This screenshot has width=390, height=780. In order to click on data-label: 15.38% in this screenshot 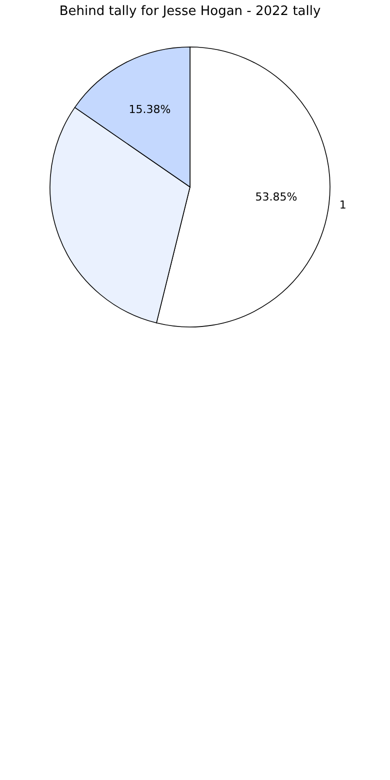, I will do `click(149, 109)`.